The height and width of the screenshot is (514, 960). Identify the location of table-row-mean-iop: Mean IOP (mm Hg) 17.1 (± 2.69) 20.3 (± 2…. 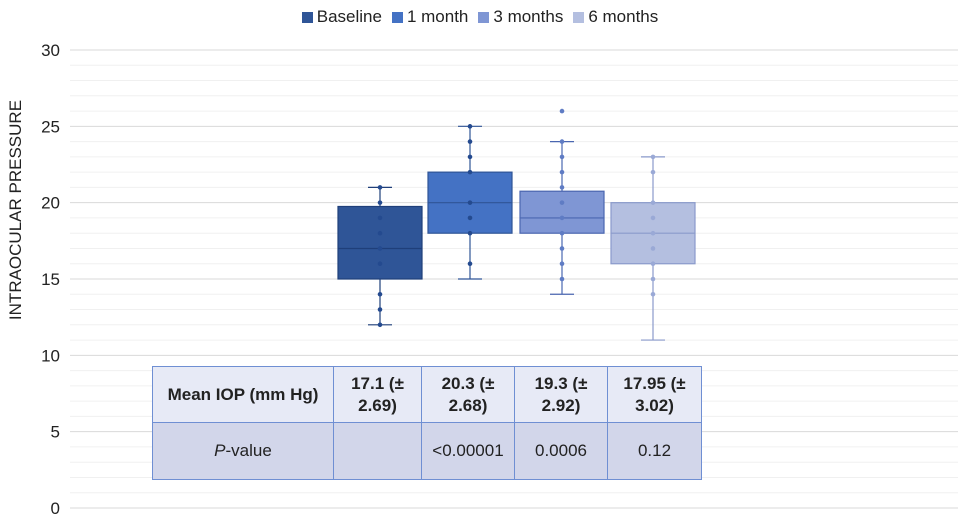
(427, 394).